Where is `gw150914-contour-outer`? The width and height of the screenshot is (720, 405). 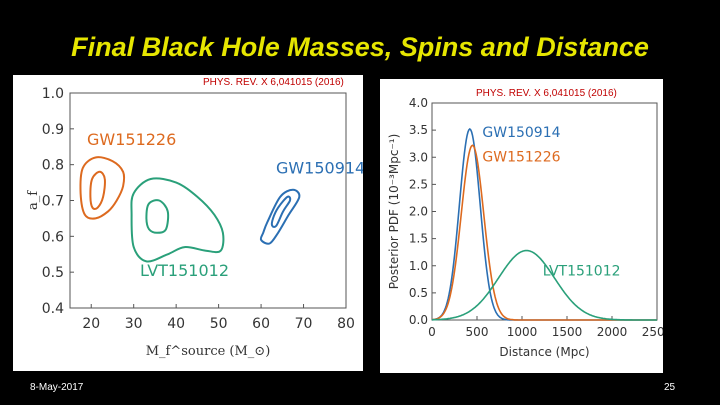 gw150914-contour-outer is located at coordinates (280, 216).